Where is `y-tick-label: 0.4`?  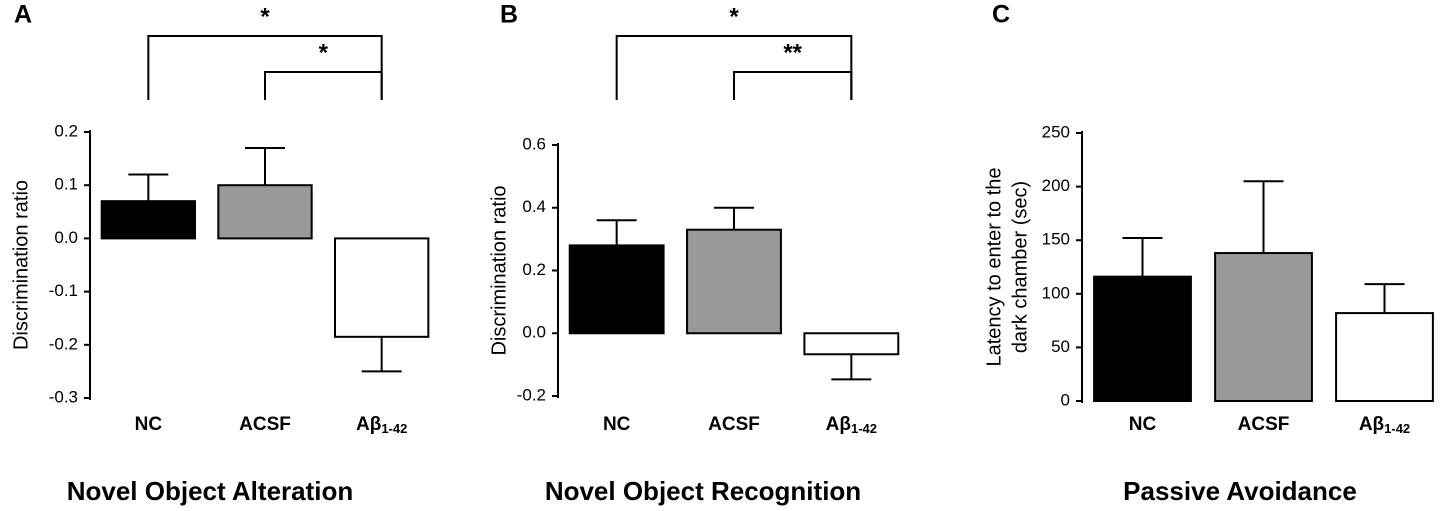 y-tick-label: 0.4 is located at coordinates (534, 206).